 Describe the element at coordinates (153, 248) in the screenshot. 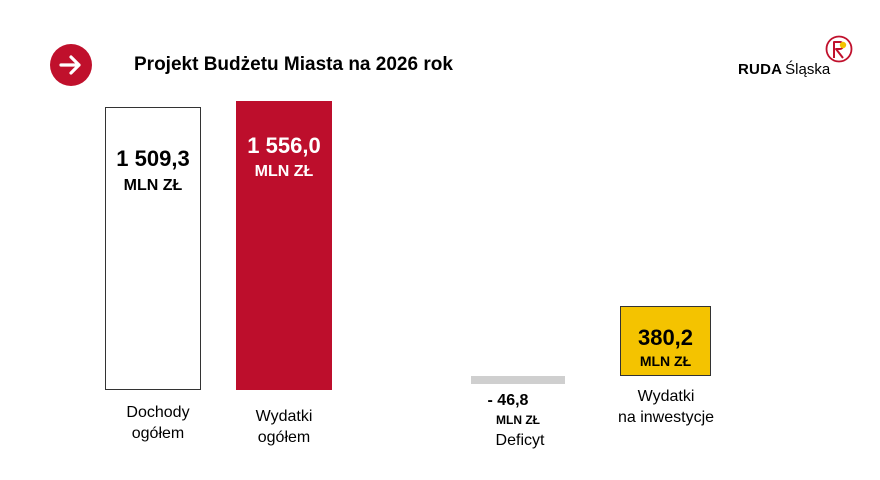

I see `bar-income: 1 509,3 MLN ZŁ` at that location.